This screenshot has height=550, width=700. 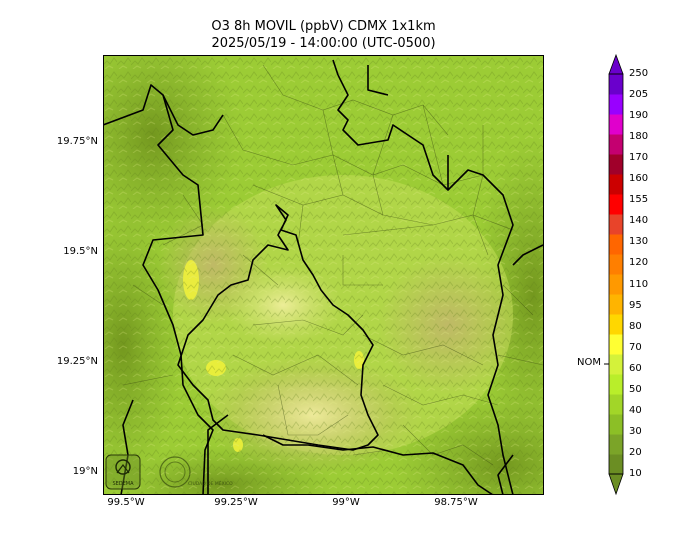 I want to click on lat-tick-label: 19°N, so click(x=85, y=471).